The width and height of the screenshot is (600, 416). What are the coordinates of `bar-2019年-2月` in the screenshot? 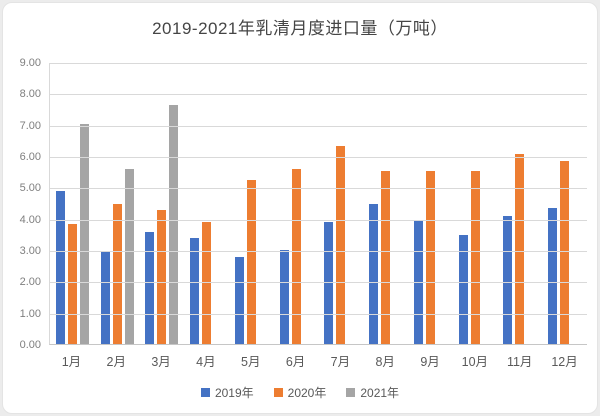 It's located at (105, 297).